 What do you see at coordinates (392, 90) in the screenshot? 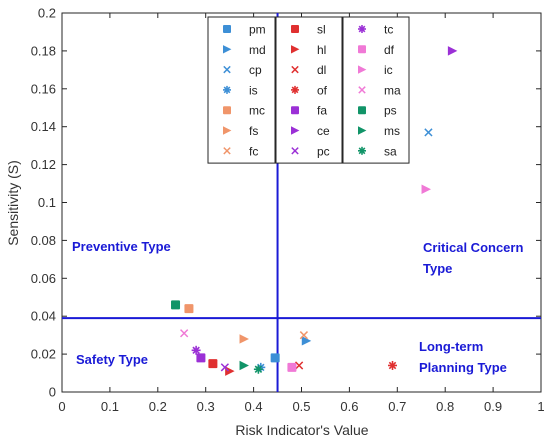
I see `legend-label-ma: ma` at bounding box center [392, 90].